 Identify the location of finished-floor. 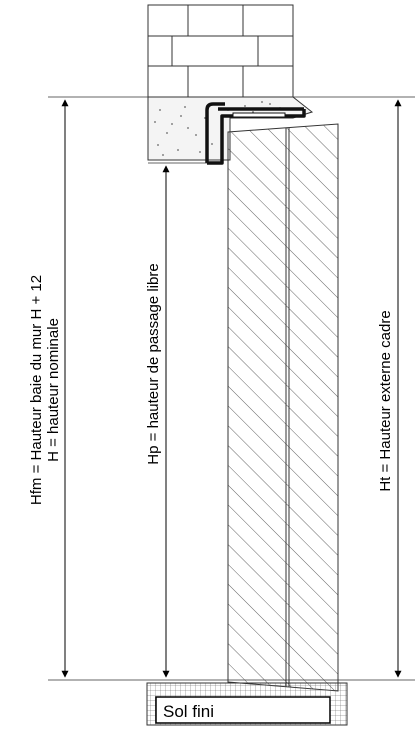
(247, 704).